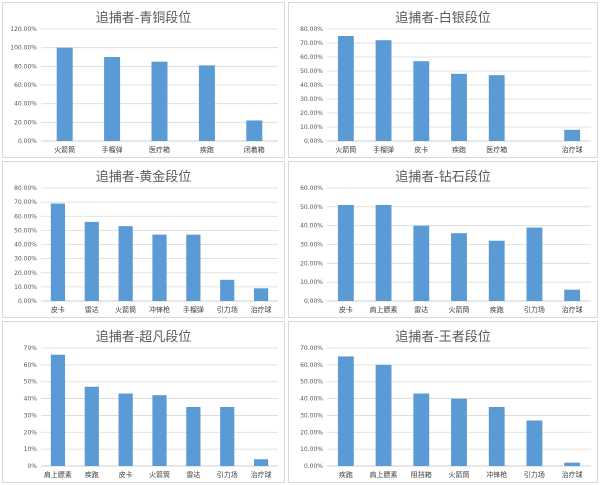 Image resolution: width=600 pixels, height=485 pixels. Describe the element at coordinates (143, 337) in the screenshot. I see `chart-title: 追捕者-超凡段位` at that location.